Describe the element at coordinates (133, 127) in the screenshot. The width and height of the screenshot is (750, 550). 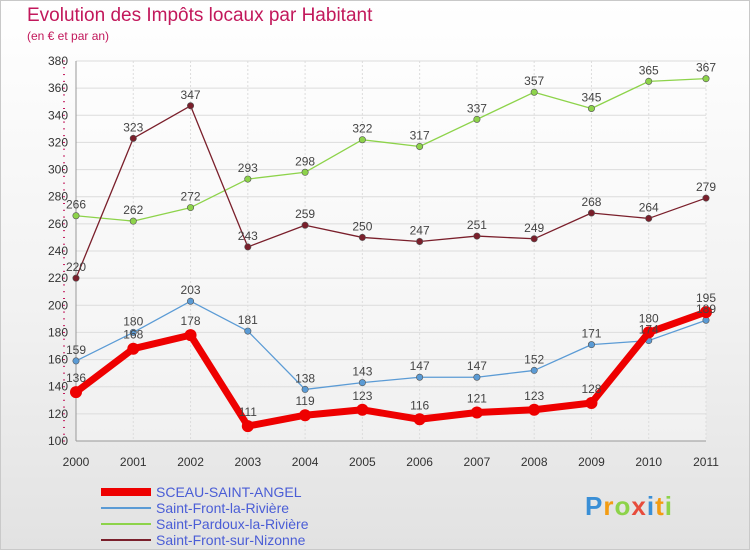
I see `data-label: 323` at that location.